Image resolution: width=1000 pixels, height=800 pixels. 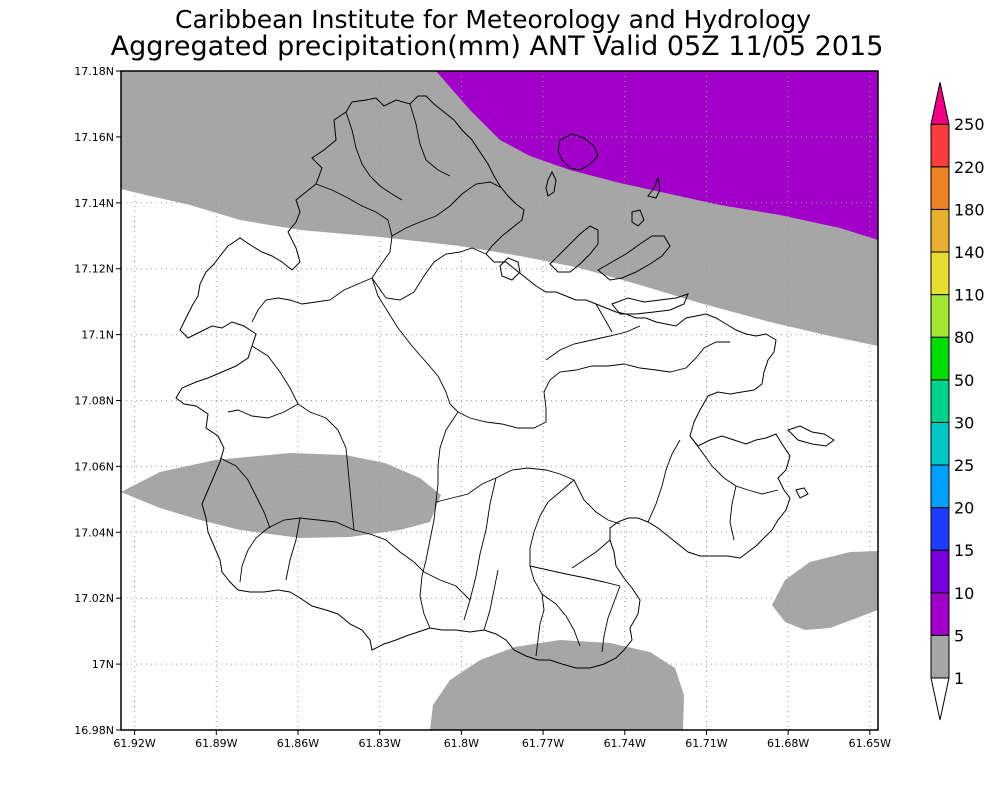 What do you see at coordinates (969, 124) in the screenshot?
I see `legend-label: 250` at bounding box center [969, 124].